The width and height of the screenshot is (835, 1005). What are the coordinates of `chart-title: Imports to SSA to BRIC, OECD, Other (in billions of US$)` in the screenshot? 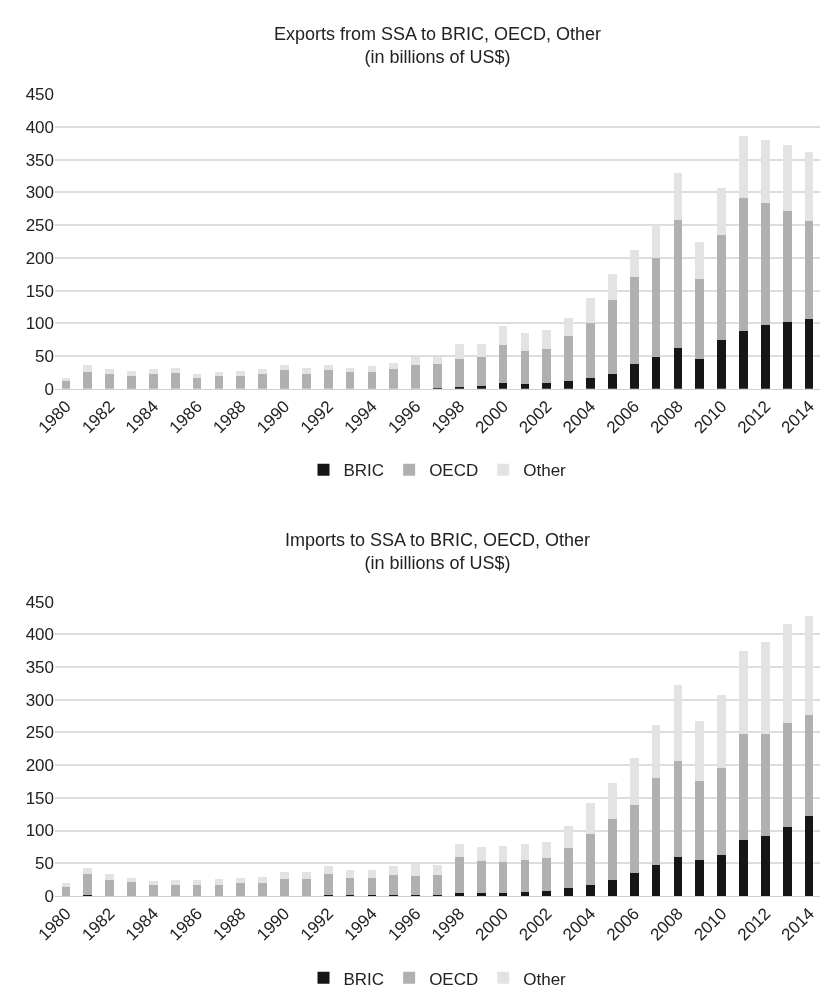 It's located at (438, 552).